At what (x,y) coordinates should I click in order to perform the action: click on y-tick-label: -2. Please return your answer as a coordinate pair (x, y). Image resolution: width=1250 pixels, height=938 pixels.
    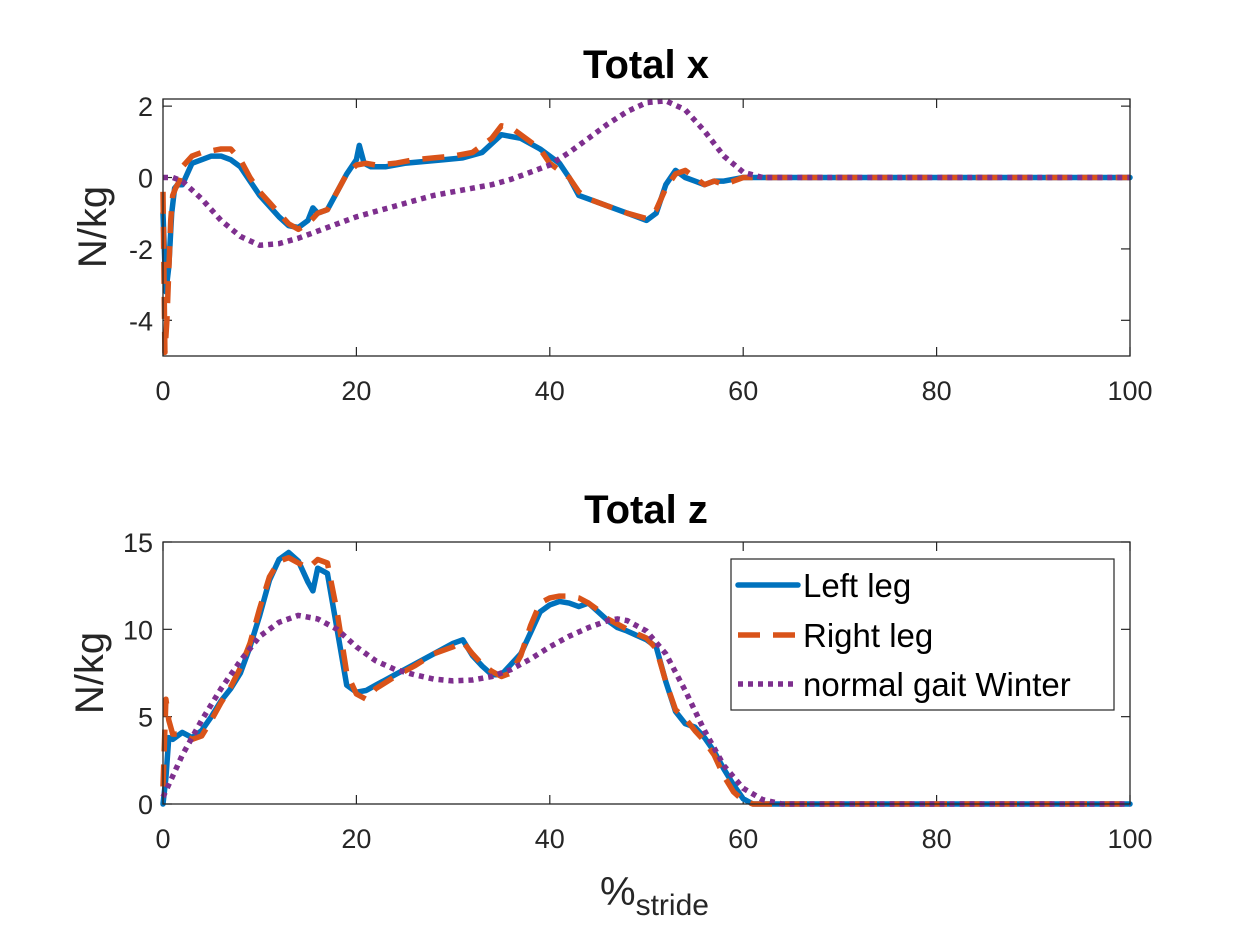
    Looking at the image, I should click on (141, 250).